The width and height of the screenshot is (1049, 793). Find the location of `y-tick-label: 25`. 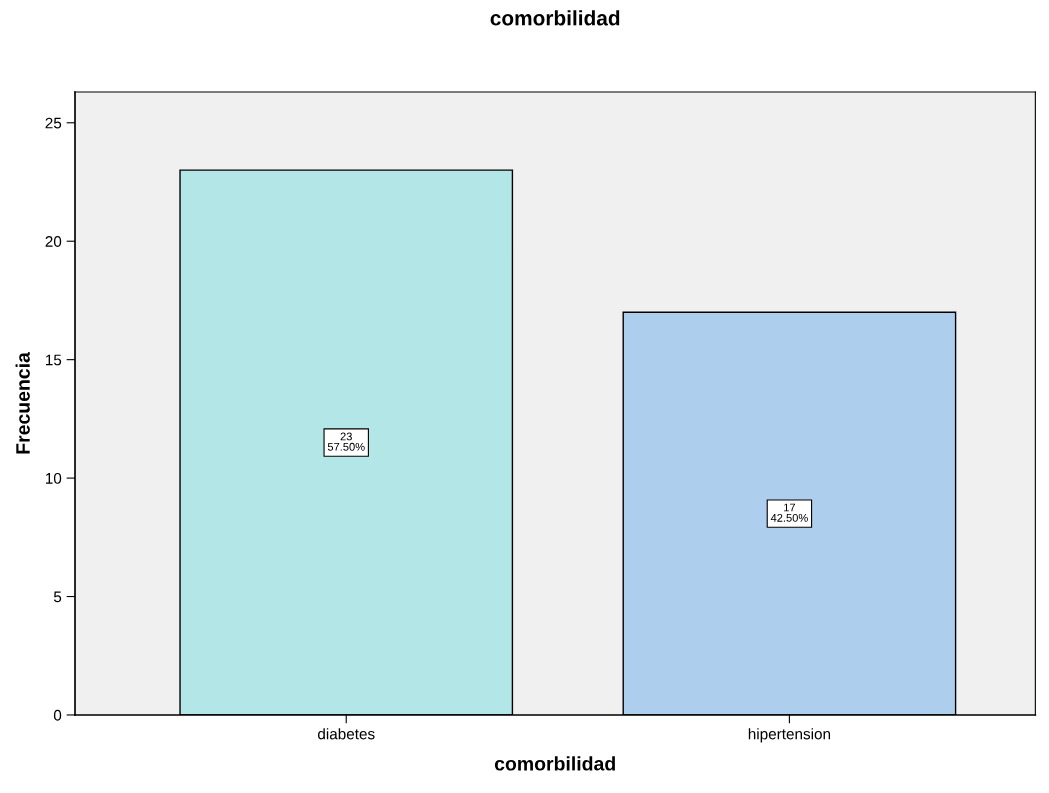

y-tick-label: 25 is located at coordinates (53, 123).